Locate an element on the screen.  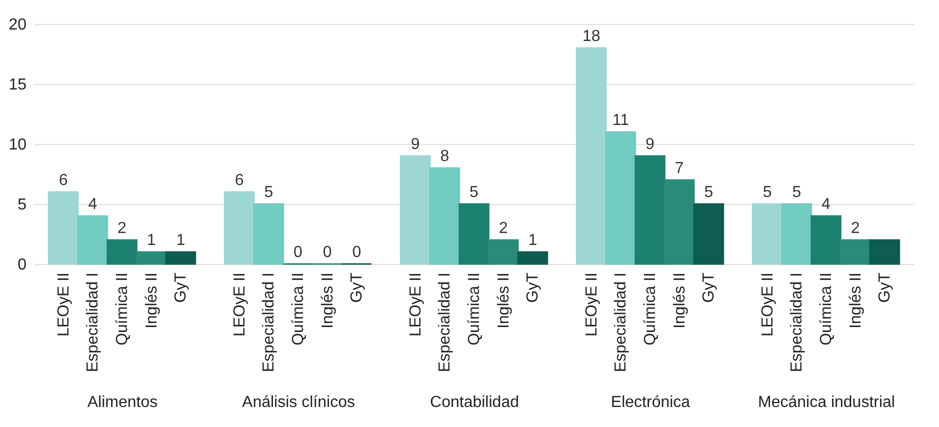
data-label: 8 is located at coordinates (445, 156).